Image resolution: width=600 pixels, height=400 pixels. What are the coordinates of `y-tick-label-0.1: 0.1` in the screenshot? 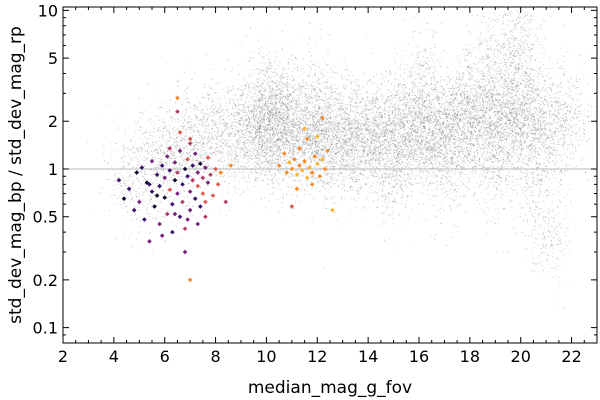 It's located at (45, 328).